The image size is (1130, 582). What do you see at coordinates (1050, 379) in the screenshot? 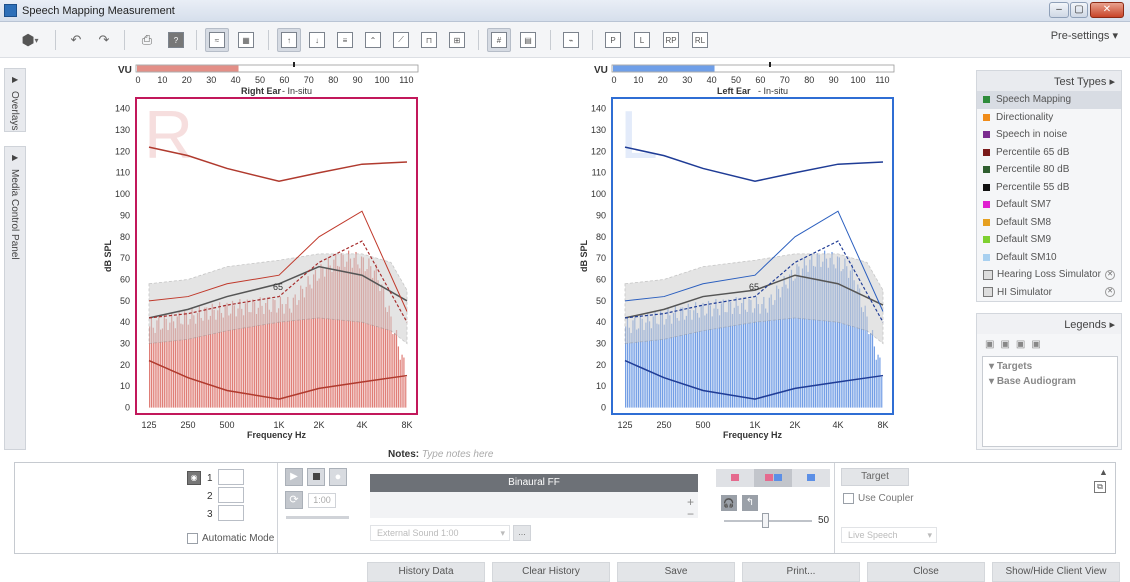
I see `legend-item-base-audiogram: ▾ Base Audiogram` at bounding box center [1050, 379].